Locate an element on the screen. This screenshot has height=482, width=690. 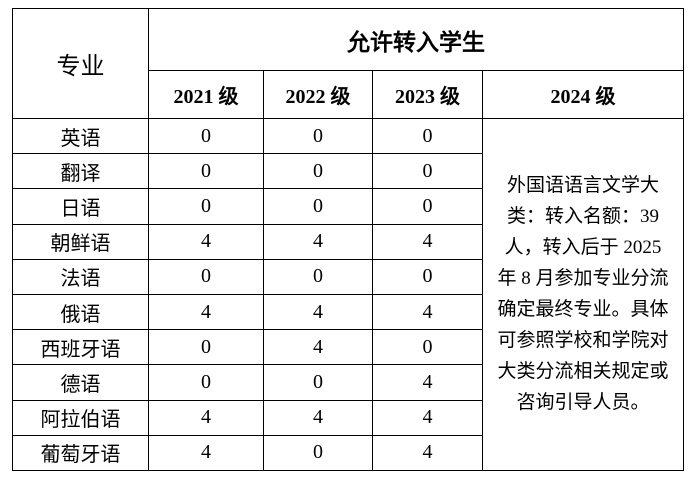
major-cell: 日语 is located at coordinates (80, 206).